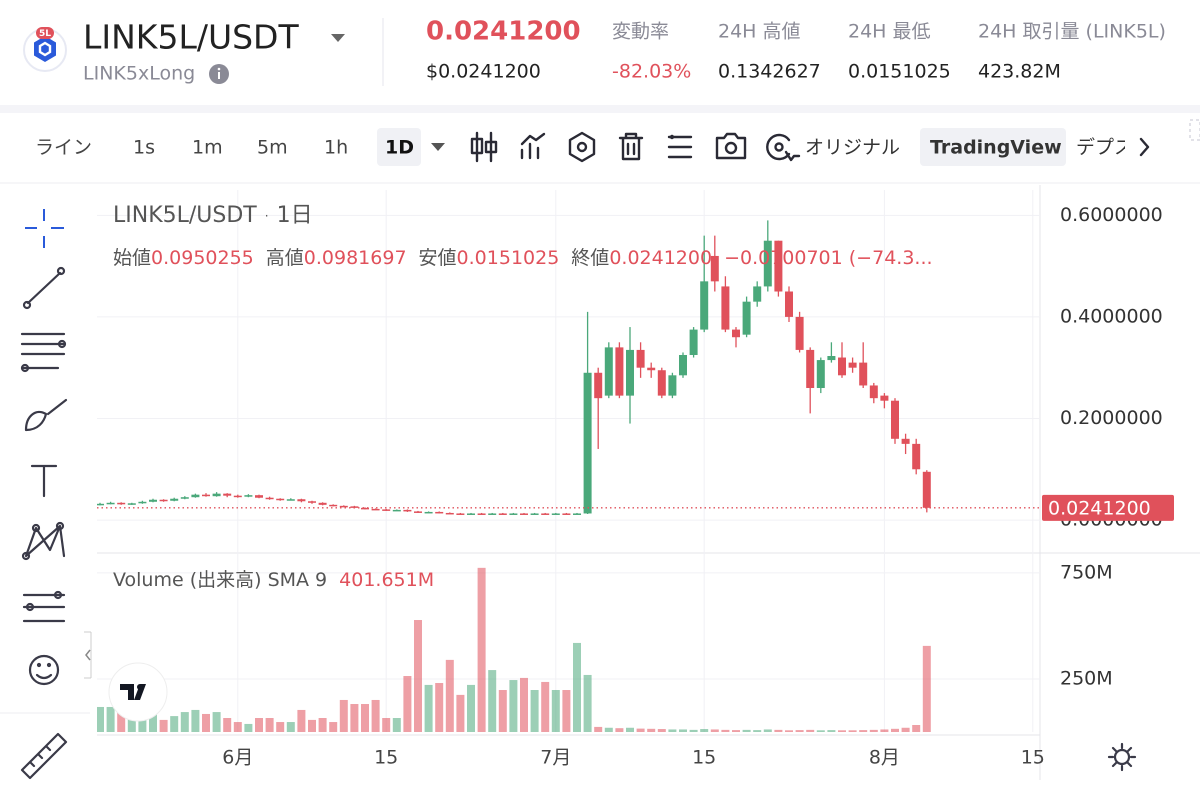  Describe the element at coordinates (731, 146) in the screenshot. I see `camera-icon` at that location.